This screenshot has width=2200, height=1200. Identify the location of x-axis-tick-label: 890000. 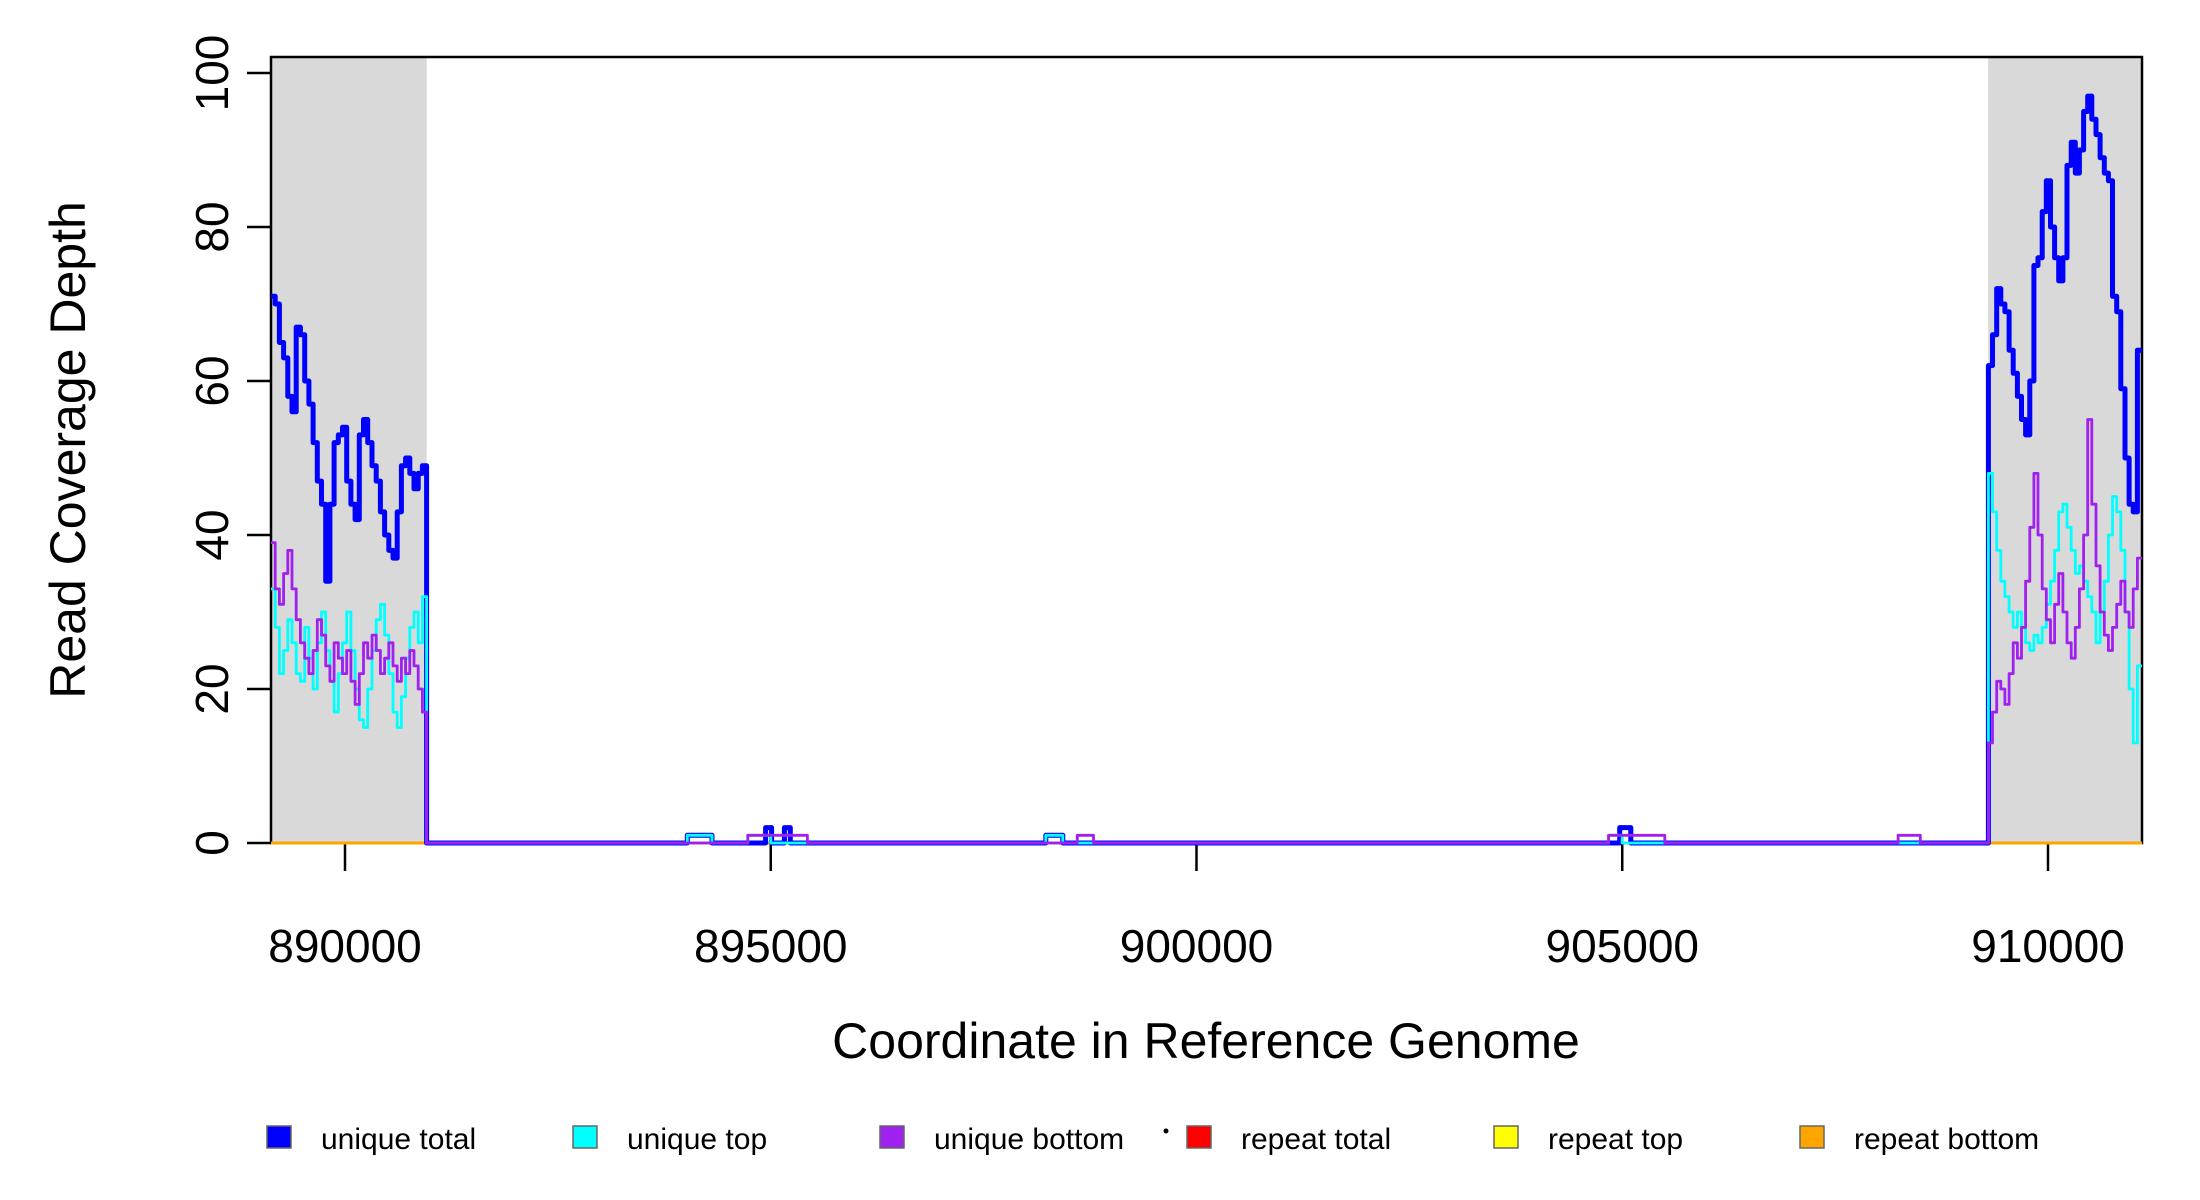
(345, 946).